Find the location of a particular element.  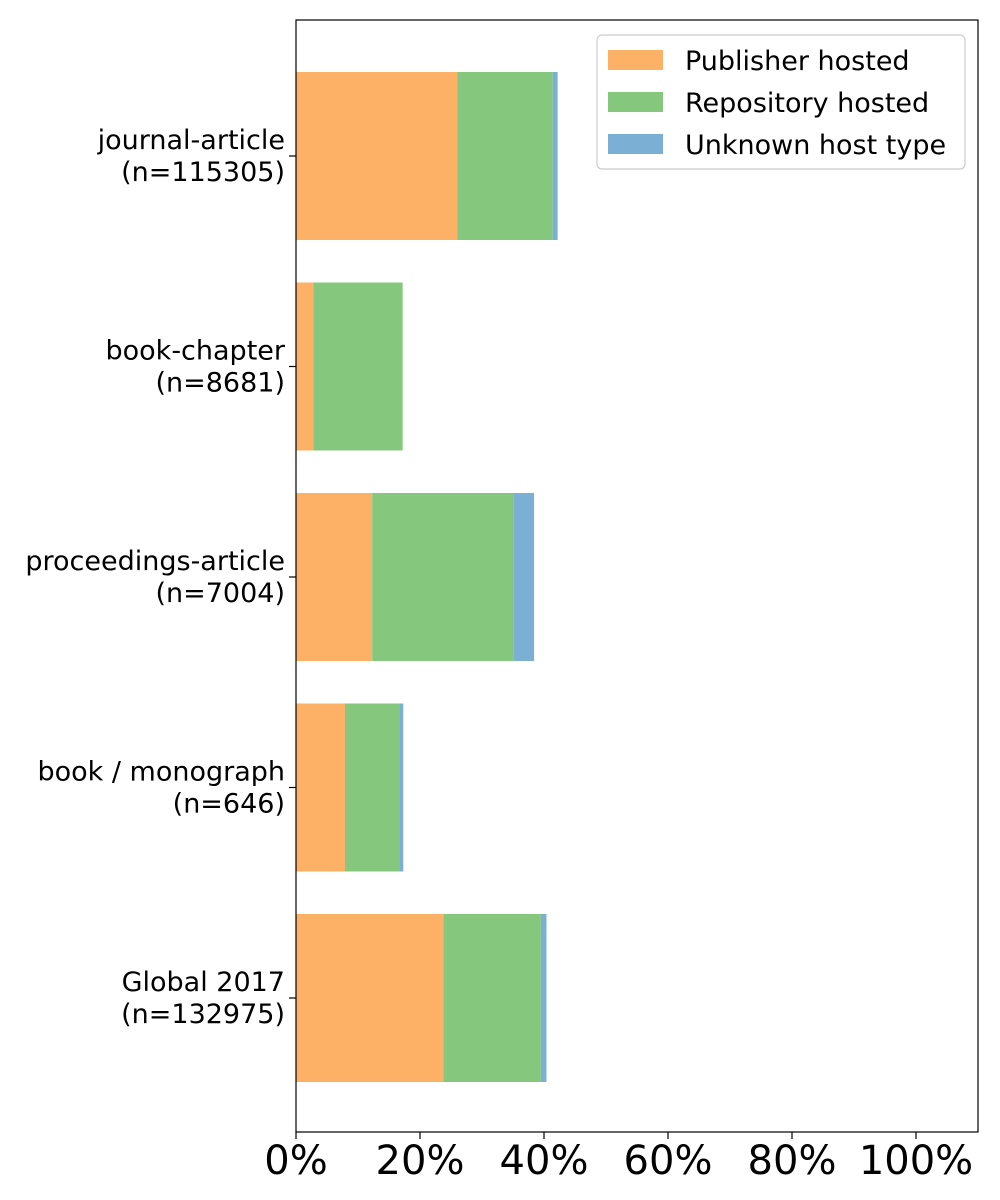

legend-label: Publisher hosted is located at coordinates (797, 61).